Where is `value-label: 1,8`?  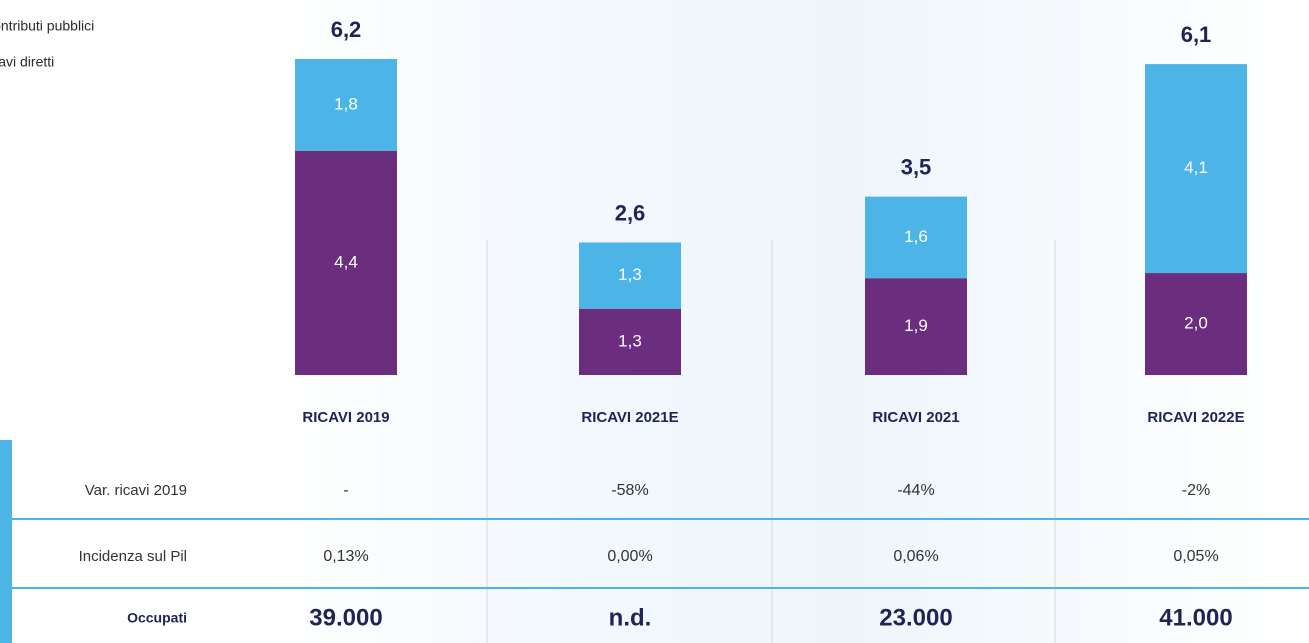 value-label: 1,8 is located at coordinates (346, 103).